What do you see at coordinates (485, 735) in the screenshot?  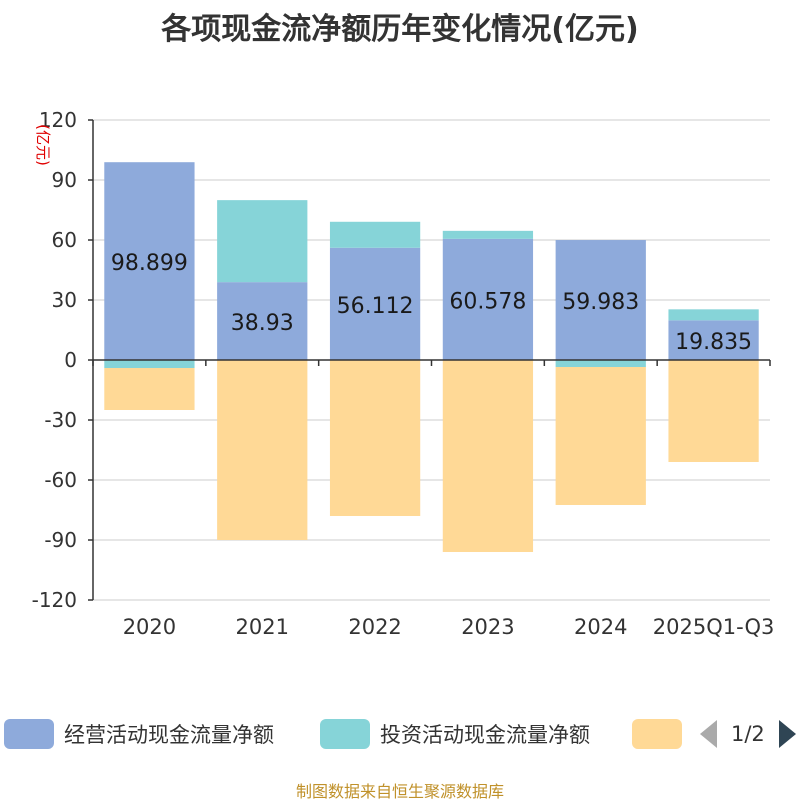 I see `legend-label-investing: 投资活动现金流量净额` at bounding box center [485, 735].